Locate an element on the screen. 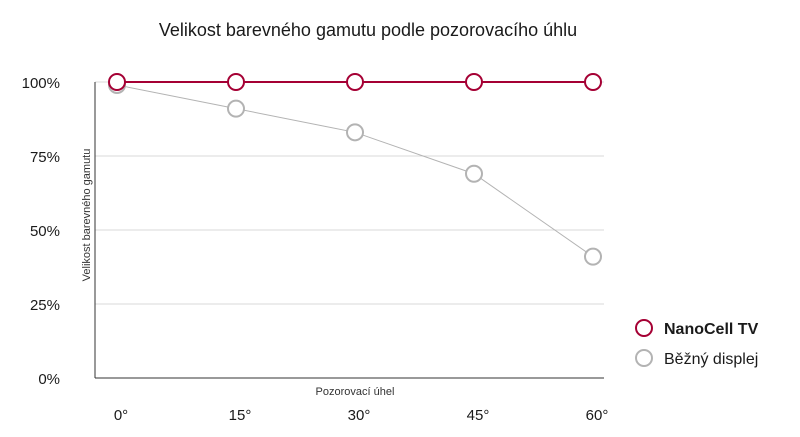 This screenshot has width=800, height=437. x-tick-label: 30° is located at coordinates (359, 415).